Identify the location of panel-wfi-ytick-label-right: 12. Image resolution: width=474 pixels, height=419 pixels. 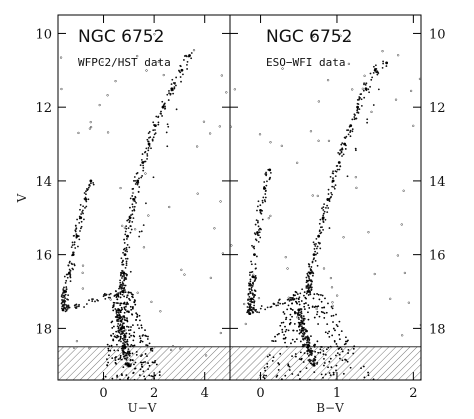
(437, 108).